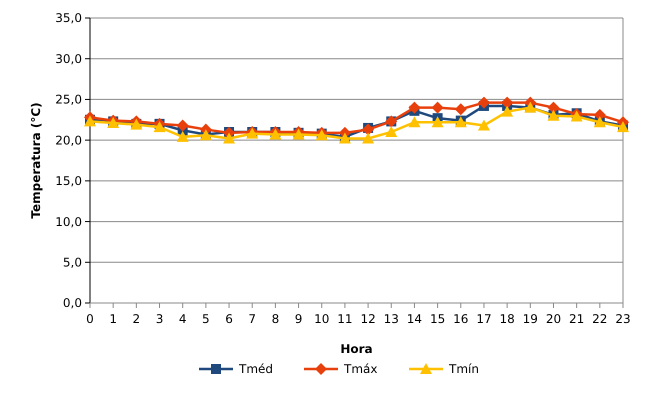 This screenshot has width=658, height=399. What do you see at coordinates (68, 221) in the screenshot?
I see `y-tick-label: 10,0` at bounding box center [68, 221].